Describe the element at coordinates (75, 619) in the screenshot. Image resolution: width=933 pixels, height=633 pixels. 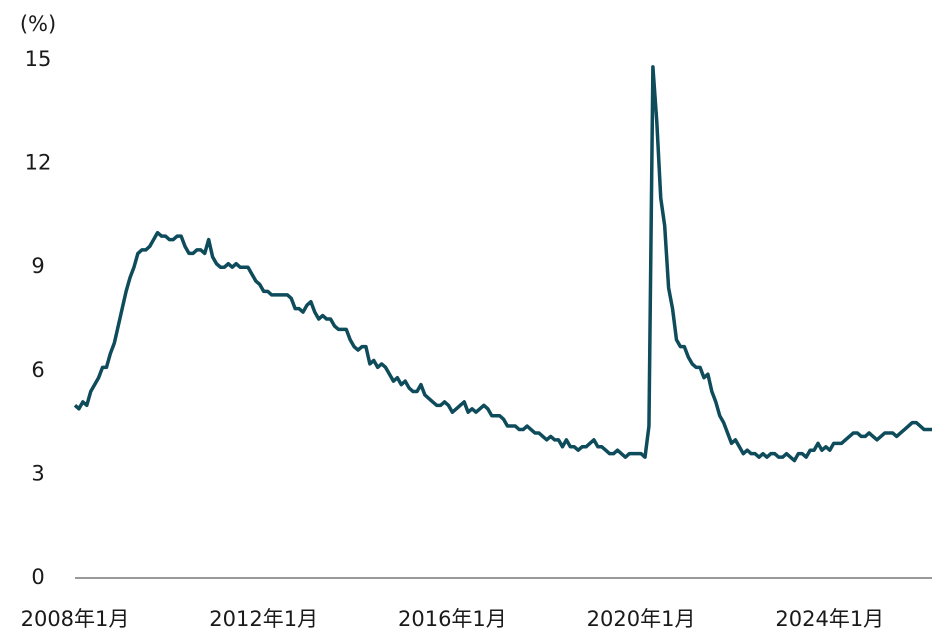
I see `x-tick-label: 2008年1月` at that location.